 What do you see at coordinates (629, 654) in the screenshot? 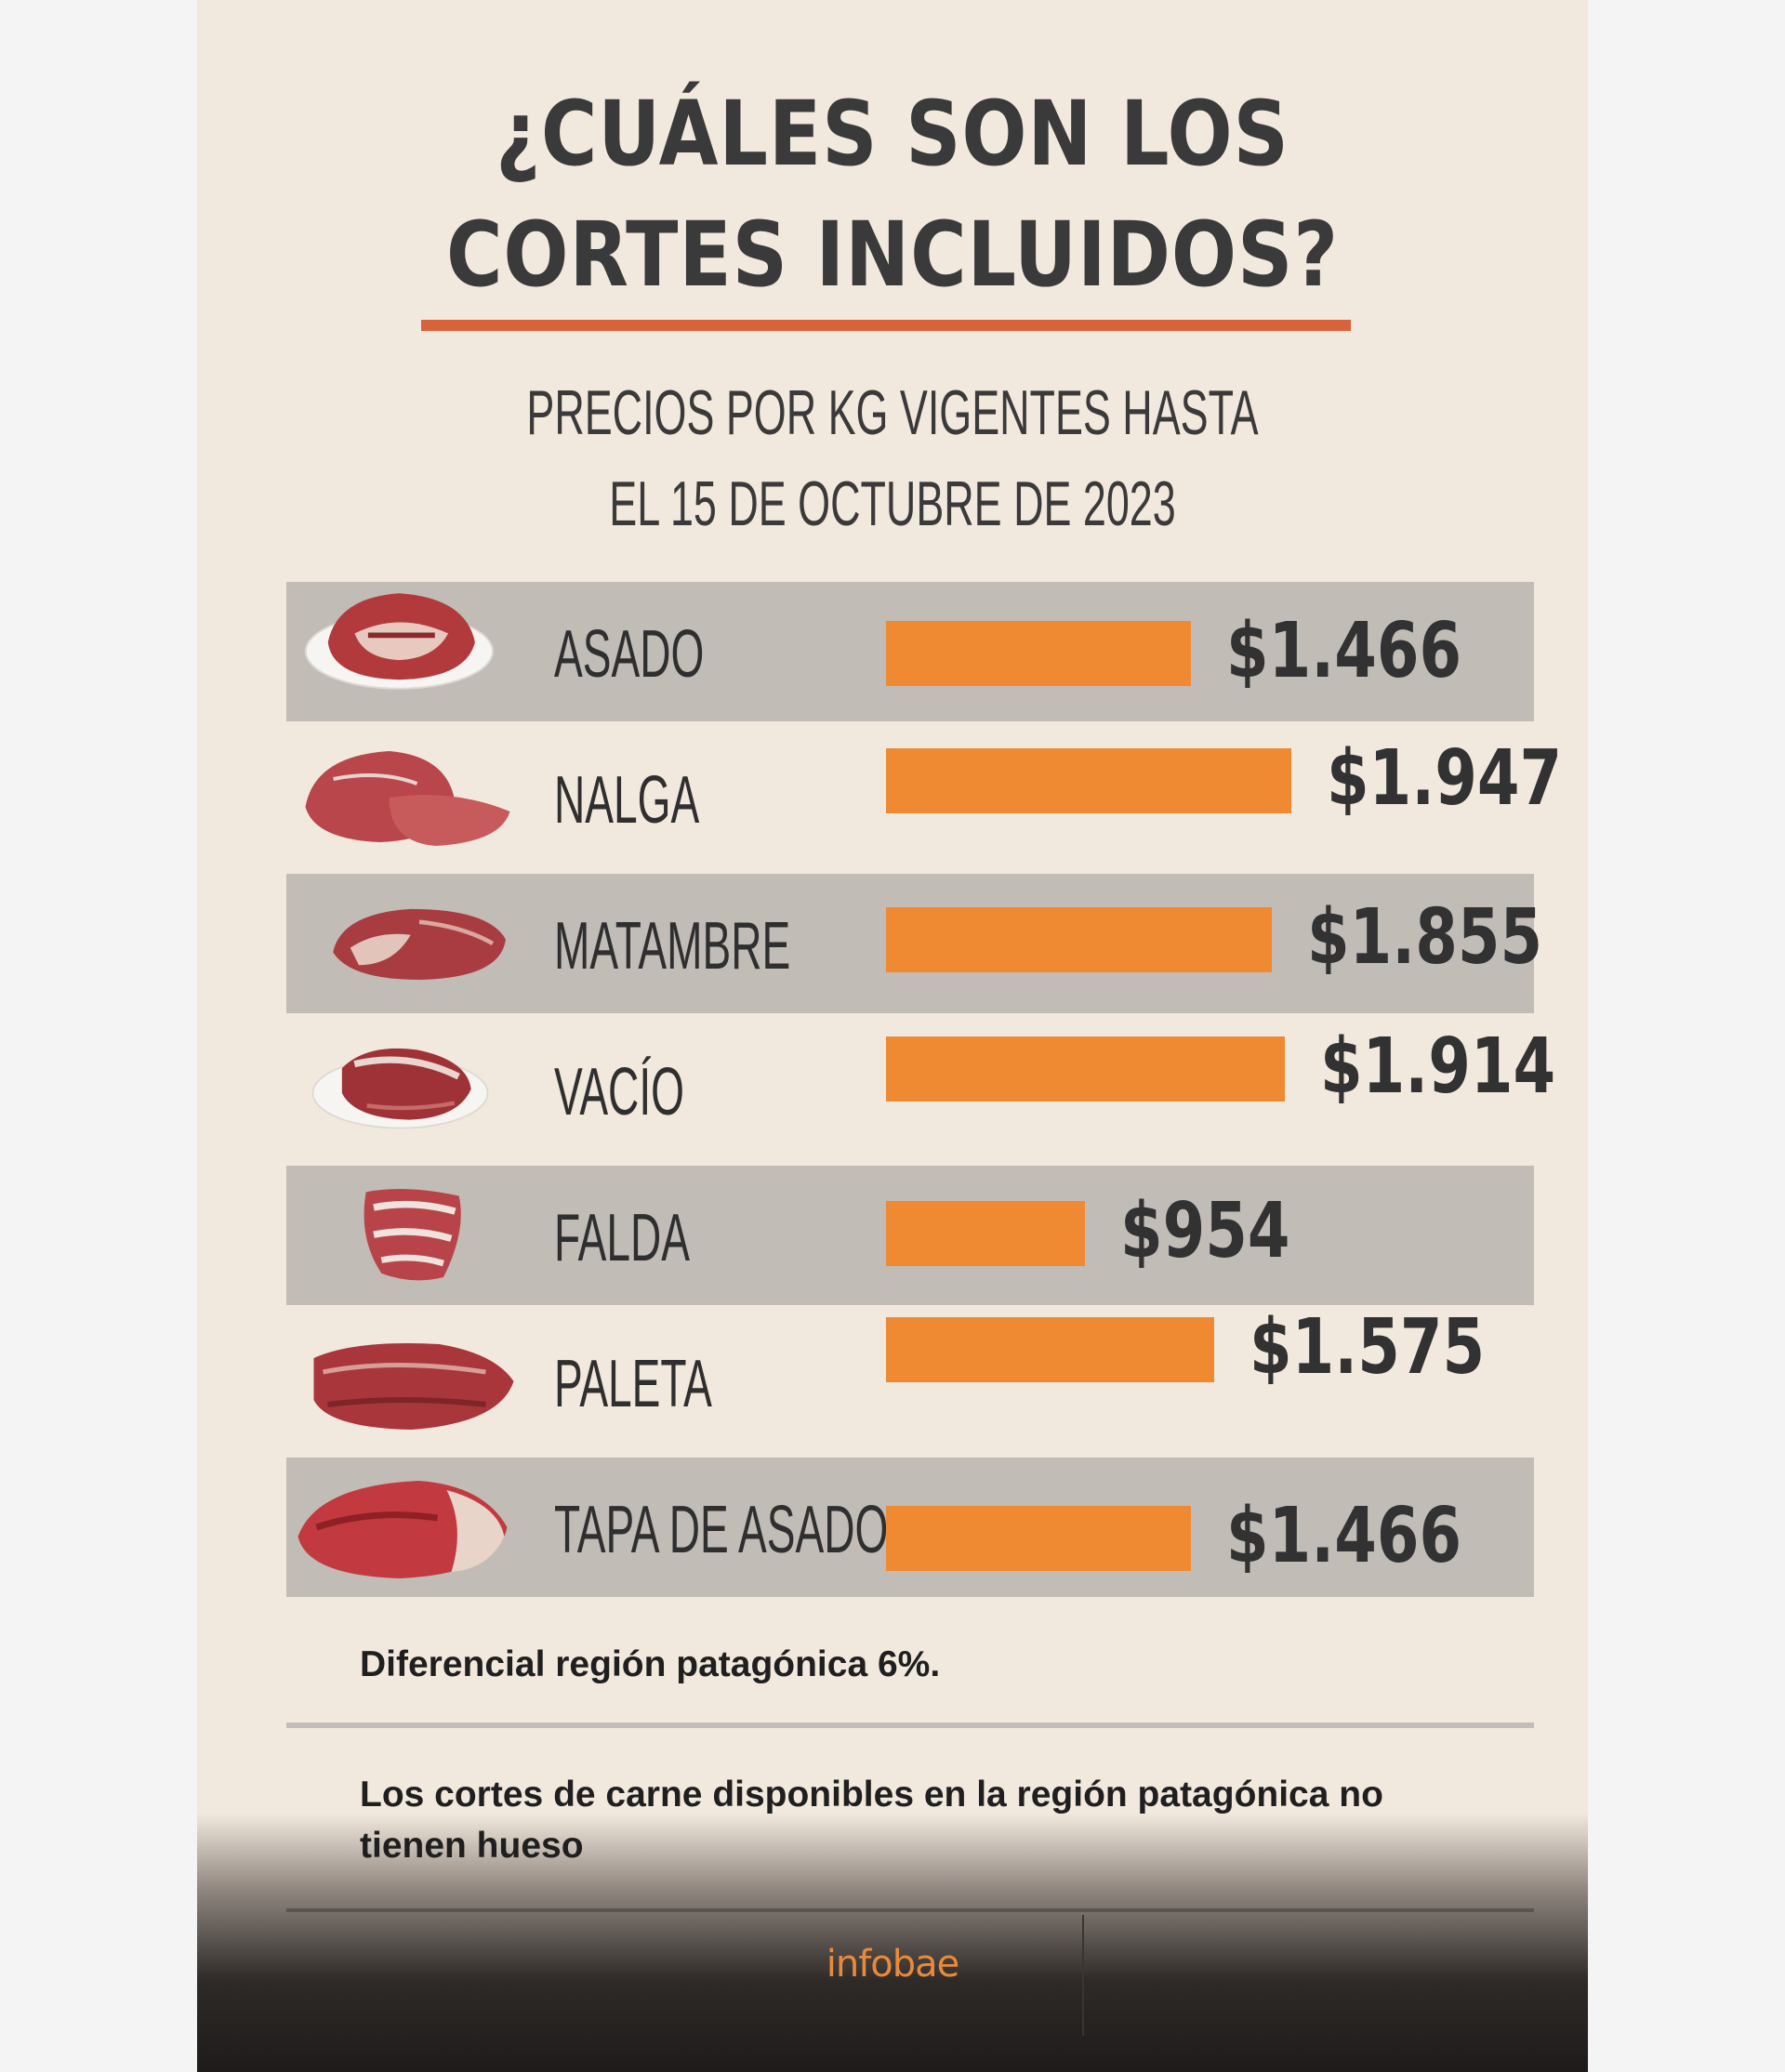
I see `cut-label: ASADO` at bounding box center [629, 654].